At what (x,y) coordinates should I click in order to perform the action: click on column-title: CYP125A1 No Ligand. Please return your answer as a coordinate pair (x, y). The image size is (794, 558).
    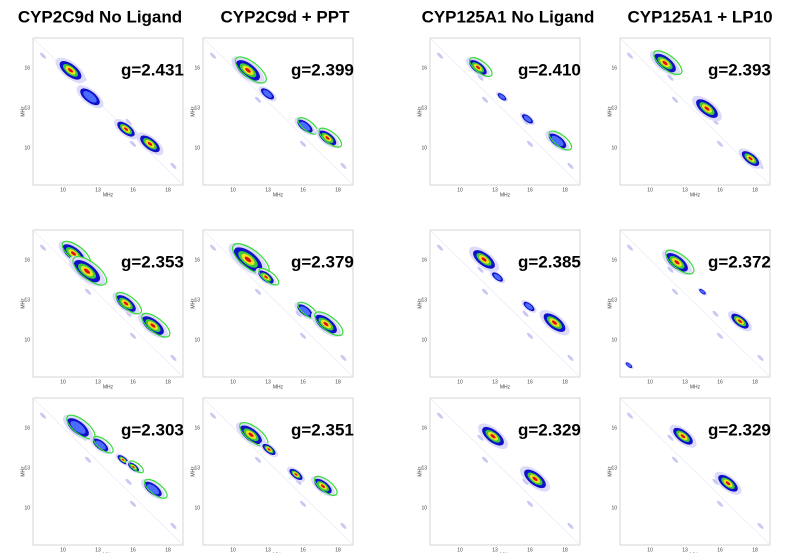
    Looking at the image, I should click on (508, 16).